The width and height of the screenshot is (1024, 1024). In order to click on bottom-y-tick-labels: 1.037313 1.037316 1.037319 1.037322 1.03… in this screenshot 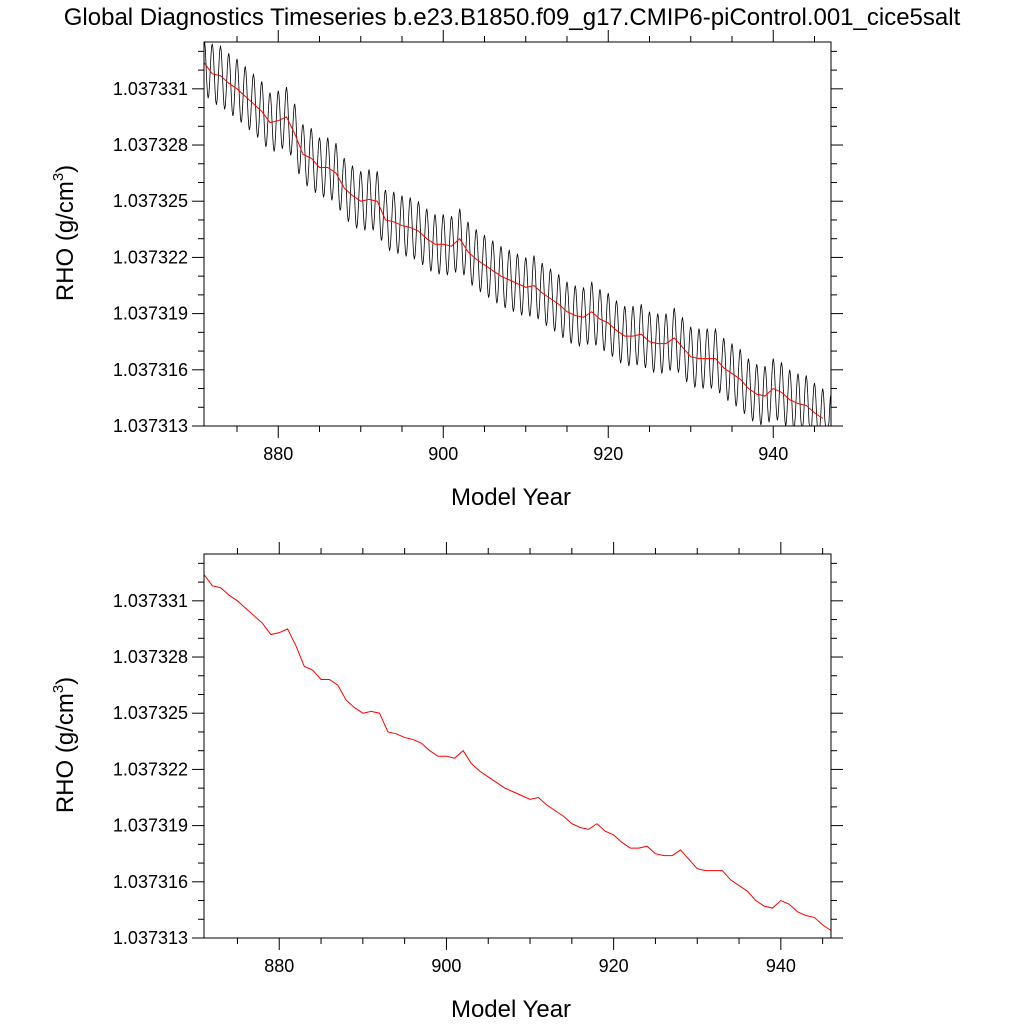, I will do `click(150, 769)`.